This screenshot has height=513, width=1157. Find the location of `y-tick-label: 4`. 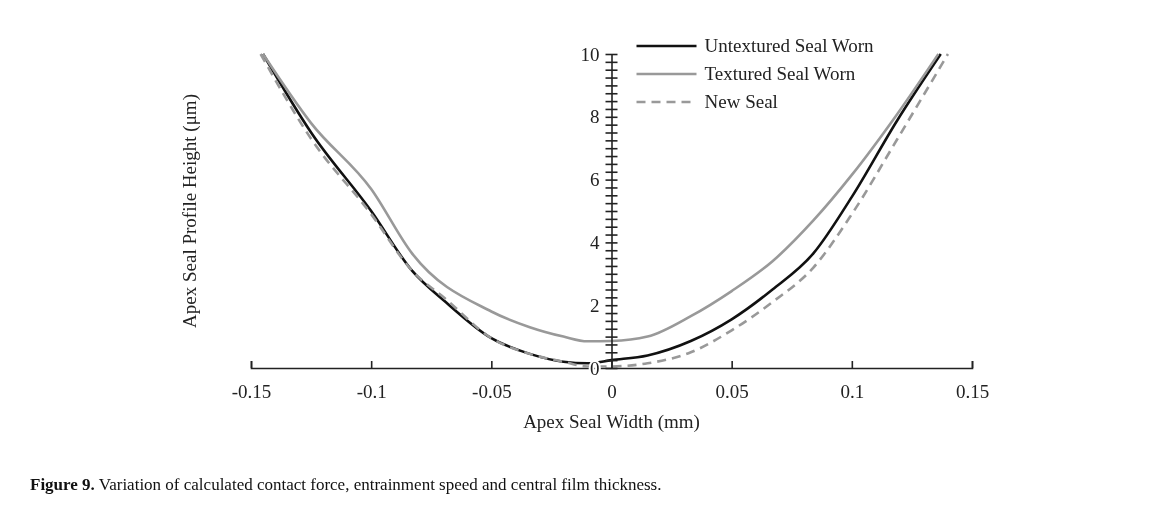

y-tick-label: 4 is located at coordinates (595, 242).